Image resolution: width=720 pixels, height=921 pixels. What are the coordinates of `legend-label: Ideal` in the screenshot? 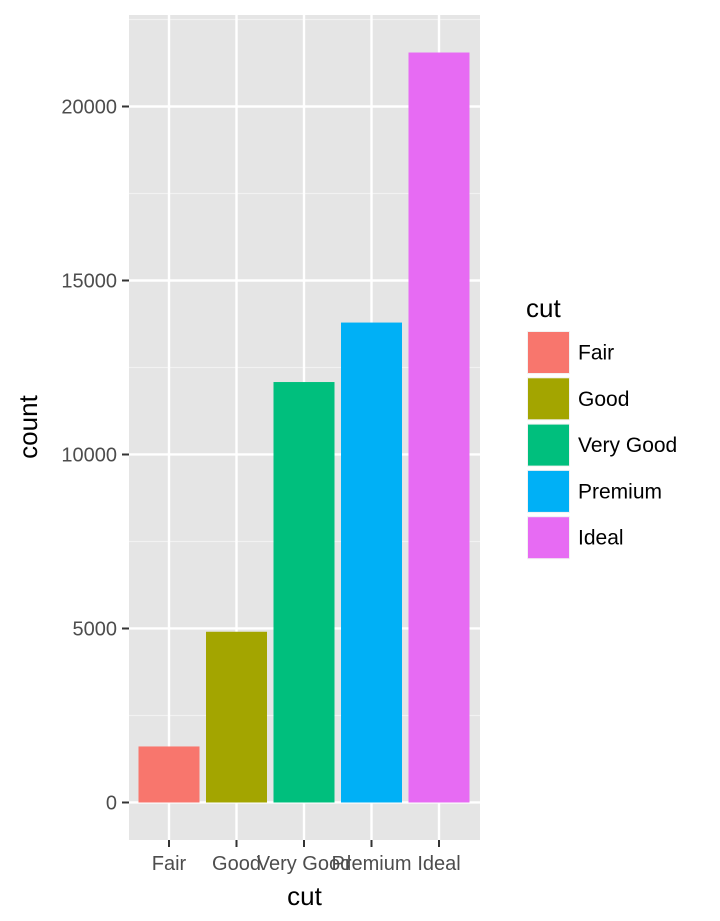 It's located at (601, 538).